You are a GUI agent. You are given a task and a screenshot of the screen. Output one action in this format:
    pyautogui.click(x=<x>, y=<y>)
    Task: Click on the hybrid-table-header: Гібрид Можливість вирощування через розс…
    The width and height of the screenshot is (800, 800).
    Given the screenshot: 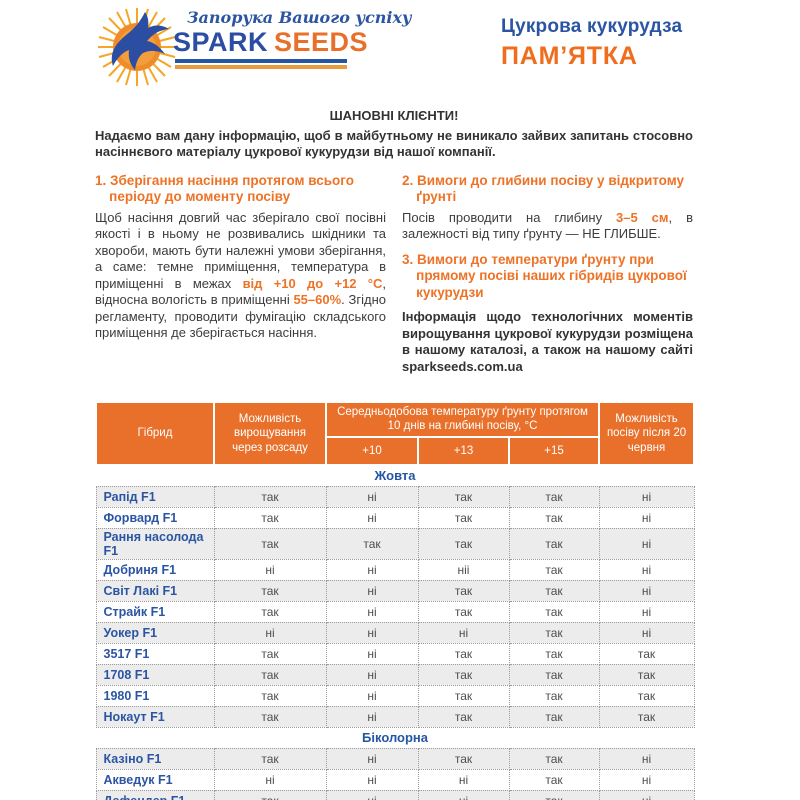 What is the action you would take?
    pyautogui.click(x=395, y=433)
    